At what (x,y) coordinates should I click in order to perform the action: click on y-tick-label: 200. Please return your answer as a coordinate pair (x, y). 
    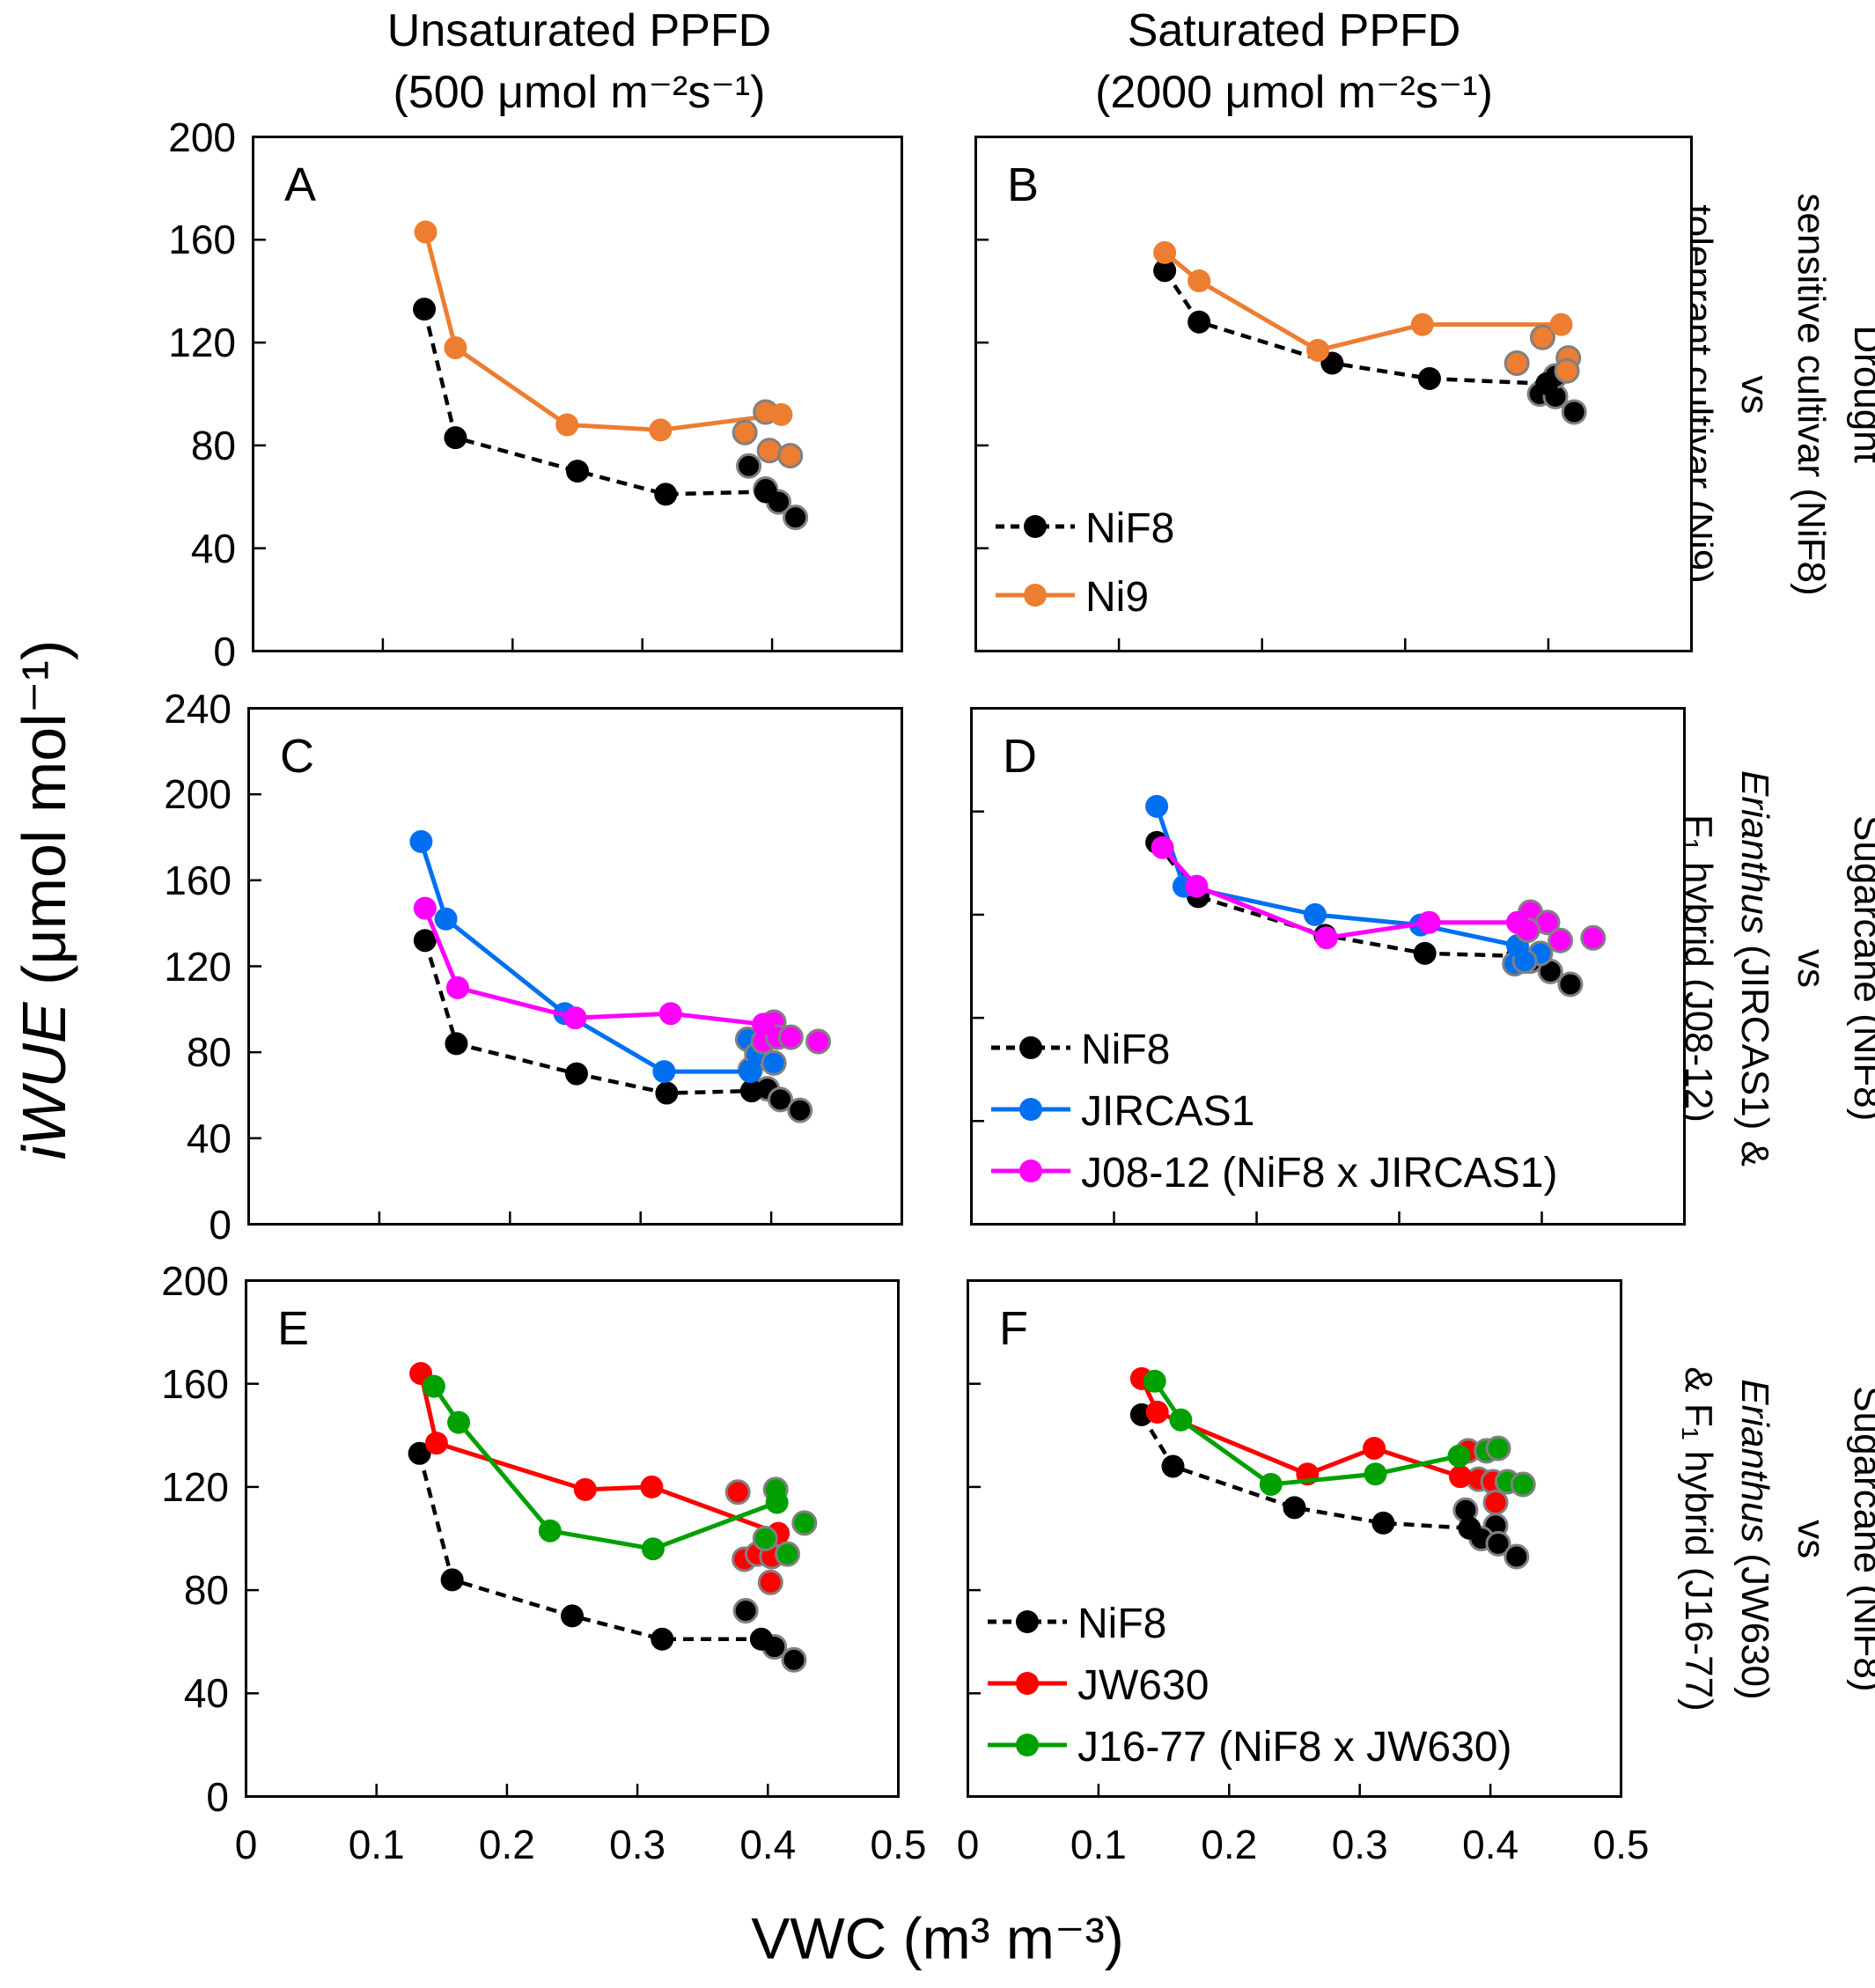
    Looking at the image, I should click on (195, 1280).